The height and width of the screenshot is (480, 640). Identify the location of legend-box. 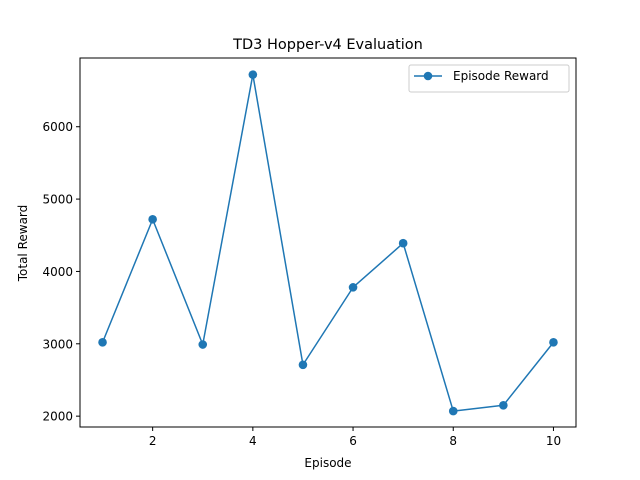
(489, 78).